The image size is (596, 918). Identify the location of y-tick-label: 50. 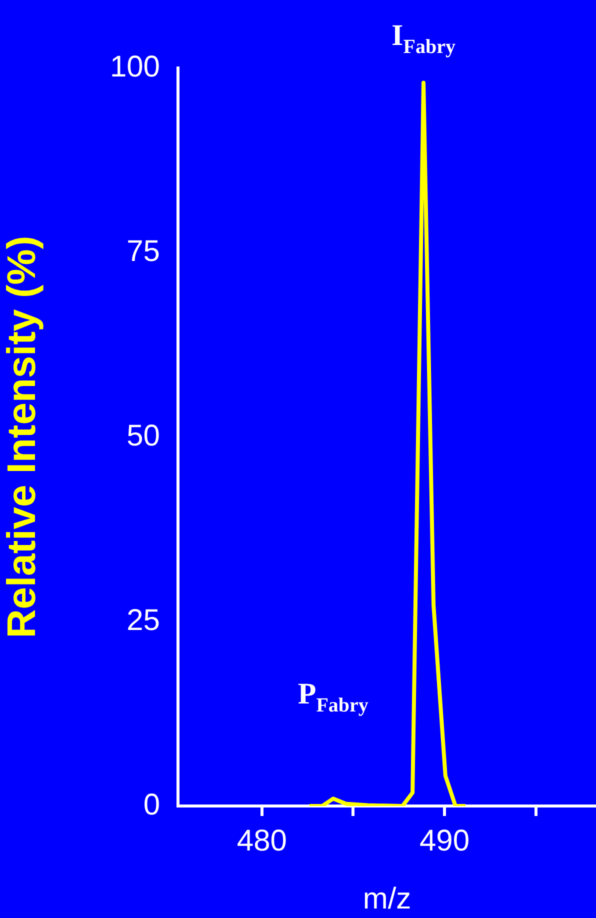
(143, 435).